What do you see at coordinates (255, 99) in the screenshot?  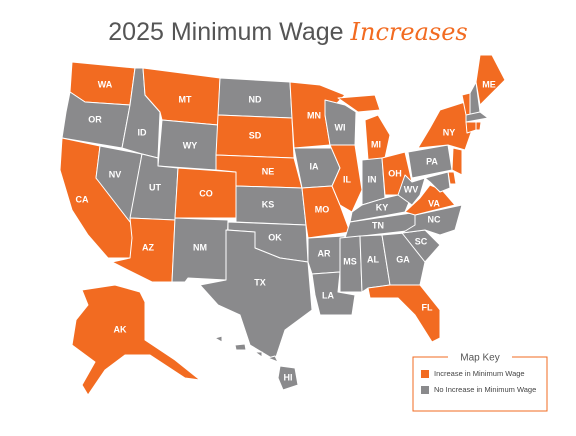 I see `state-label: ND` at bounding box center [255, 99].